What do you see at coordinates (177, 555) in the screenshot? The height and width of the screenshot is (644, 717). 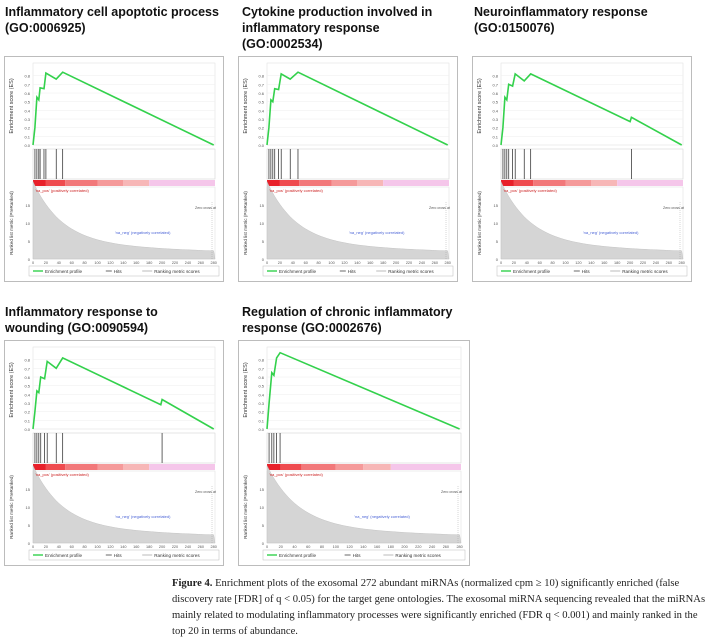 I see `legend-ranking-label: Ranking metric scores` at bounding box center [177, 555].